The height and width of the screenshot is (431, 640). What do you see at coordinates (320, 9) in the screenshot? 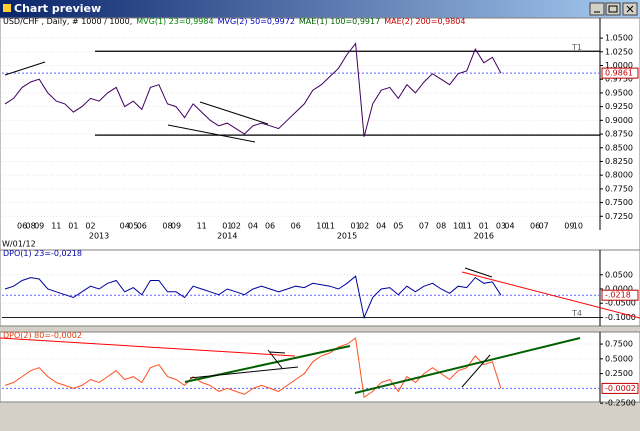
I see `title-bar` at bounding box center [320, 9].